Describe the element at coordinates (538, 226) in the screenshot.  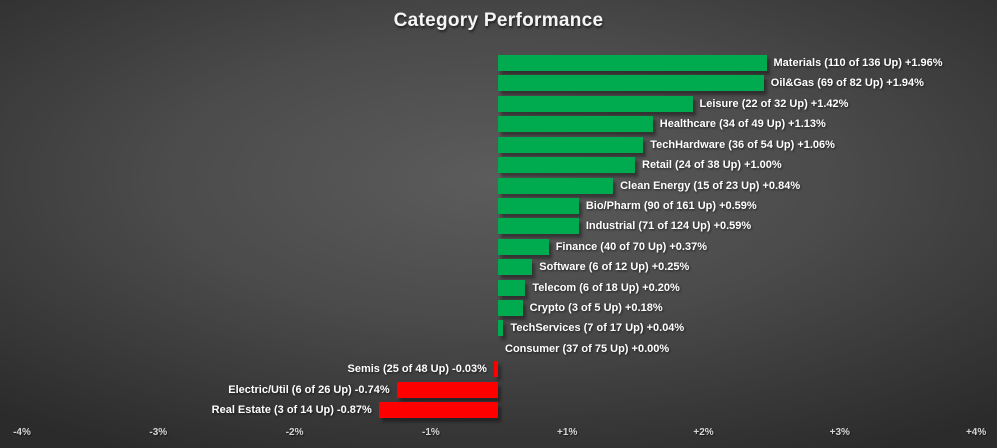
I see `bar-industrial` at that location.